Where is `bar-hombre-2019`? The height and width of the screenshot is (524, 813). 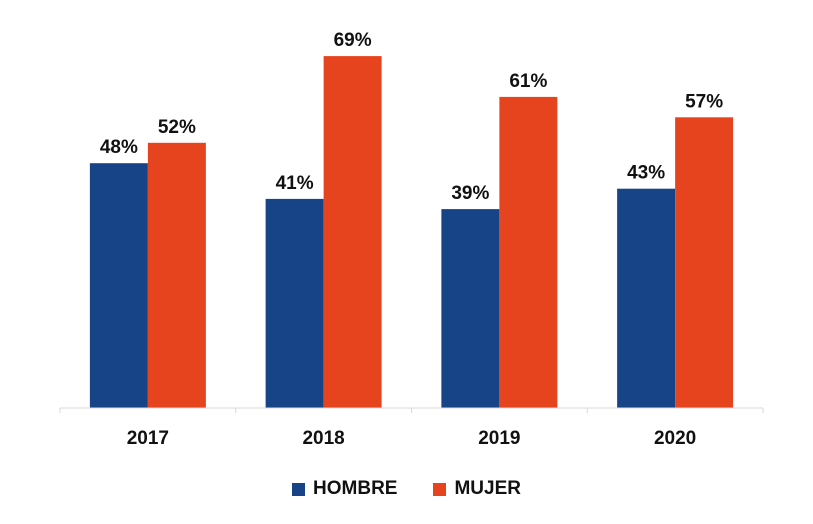
bar-hombre-2019 is located at coordinates (470, 308).